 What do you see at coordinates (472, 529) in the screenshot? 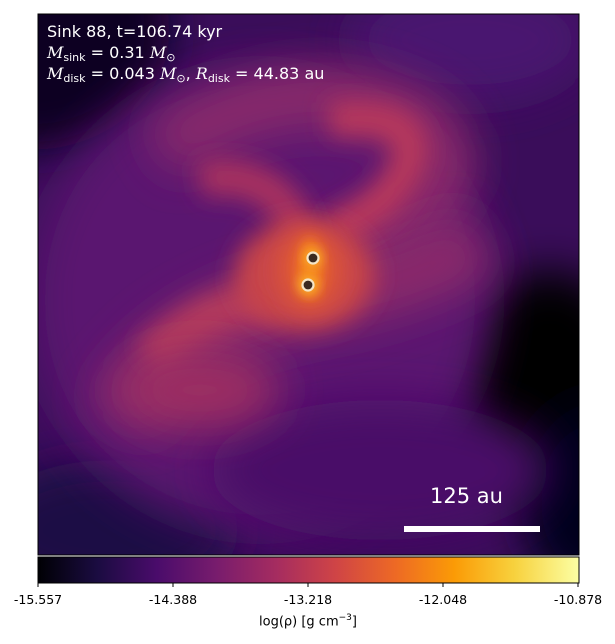
I see `scale-bar` at bounding box center [472, 529].